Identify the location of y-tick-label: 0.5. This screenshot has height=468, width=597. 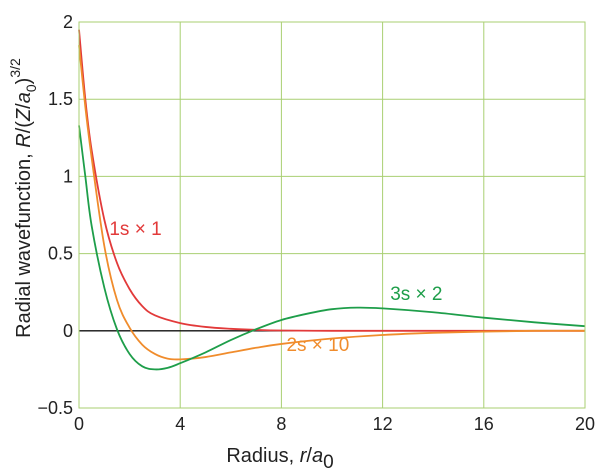
(60, 254).